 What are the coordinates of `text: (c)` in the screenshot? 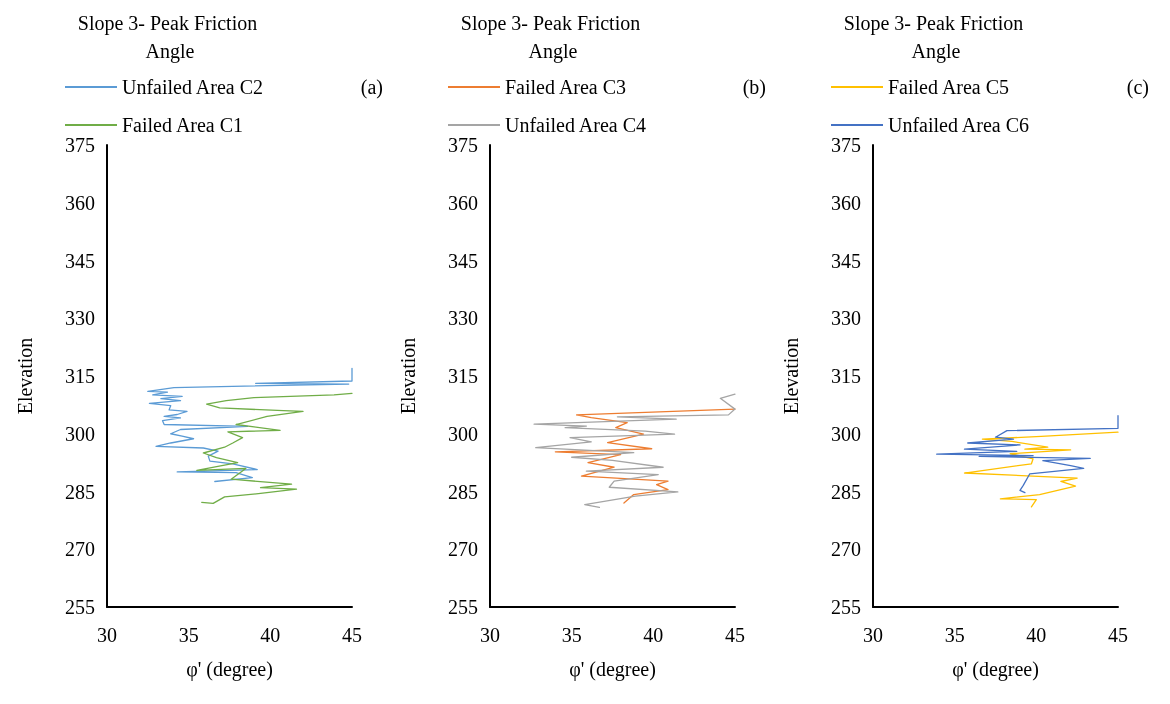 It's located at (1138, 87).